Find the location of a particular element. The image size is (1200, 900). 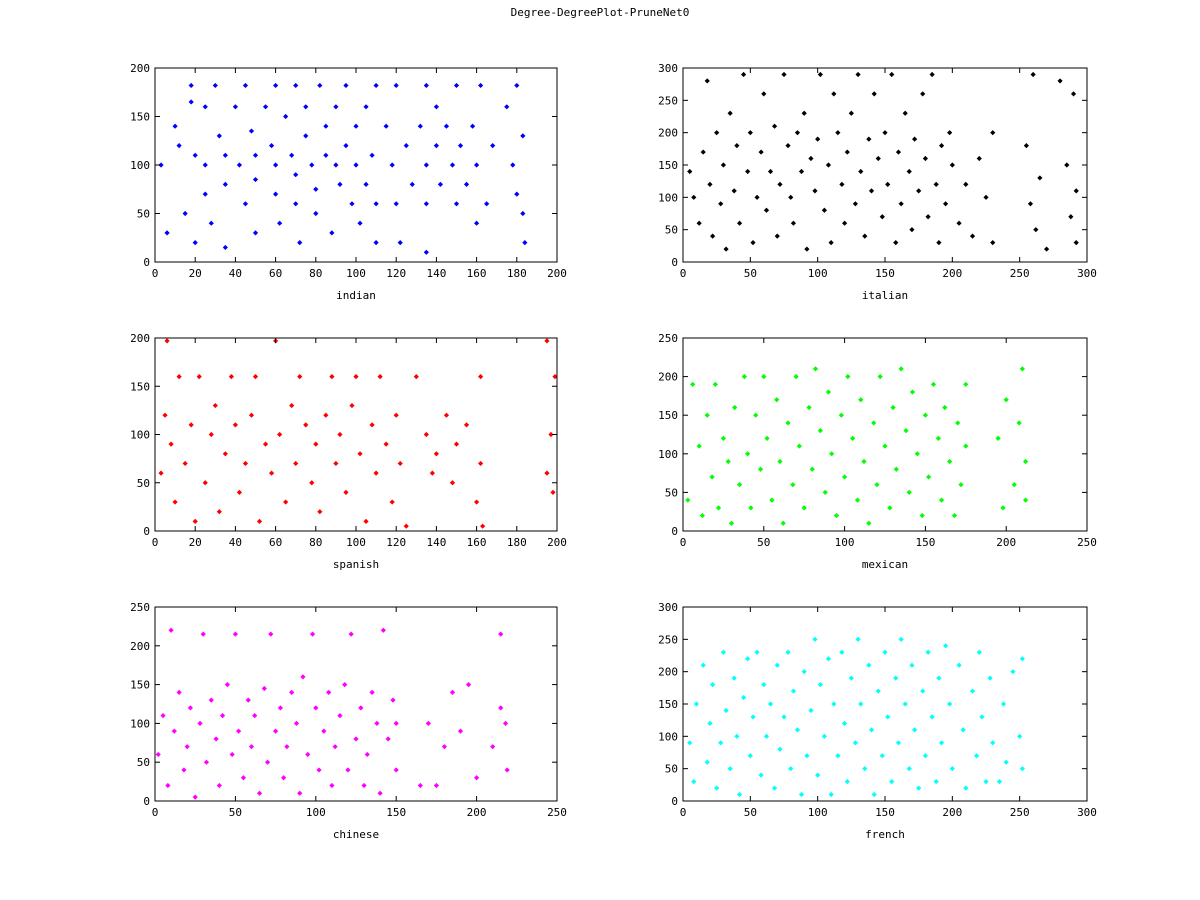

x-tick-label: 50 is located at coordinates (750, 273).